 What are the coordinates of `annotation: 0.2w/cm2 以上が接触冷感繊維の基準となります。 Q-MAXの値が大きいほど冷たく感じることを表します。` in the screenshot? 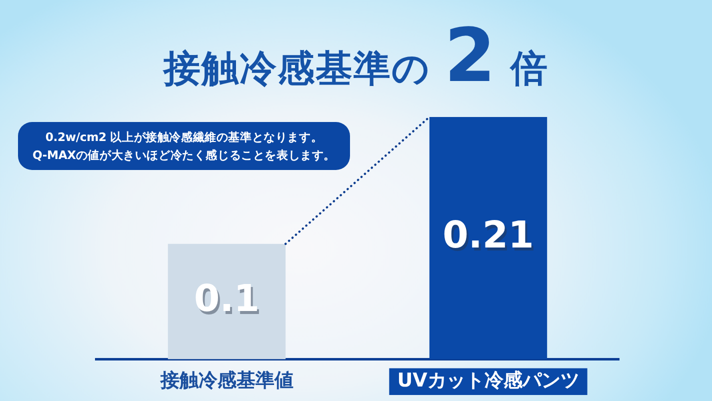 It's located at (184, 146).